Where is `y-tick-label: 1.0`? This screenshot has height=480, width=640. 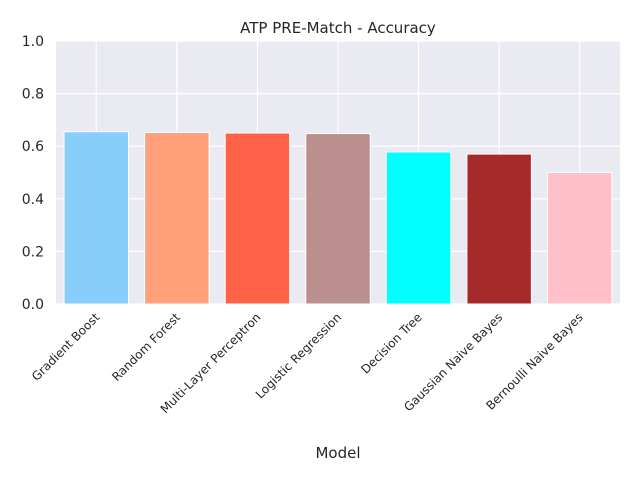
y-tick-label: 1.0 is located at coordinates (33, 42).